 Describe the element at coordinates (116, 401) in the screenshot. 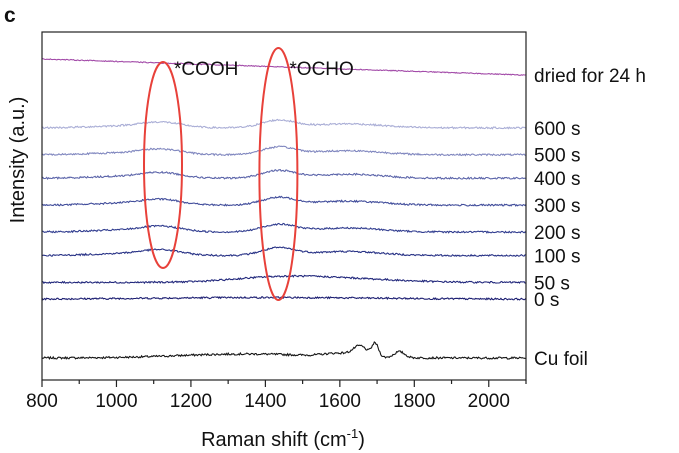

I see `x-tick-label: 1000` at that location.